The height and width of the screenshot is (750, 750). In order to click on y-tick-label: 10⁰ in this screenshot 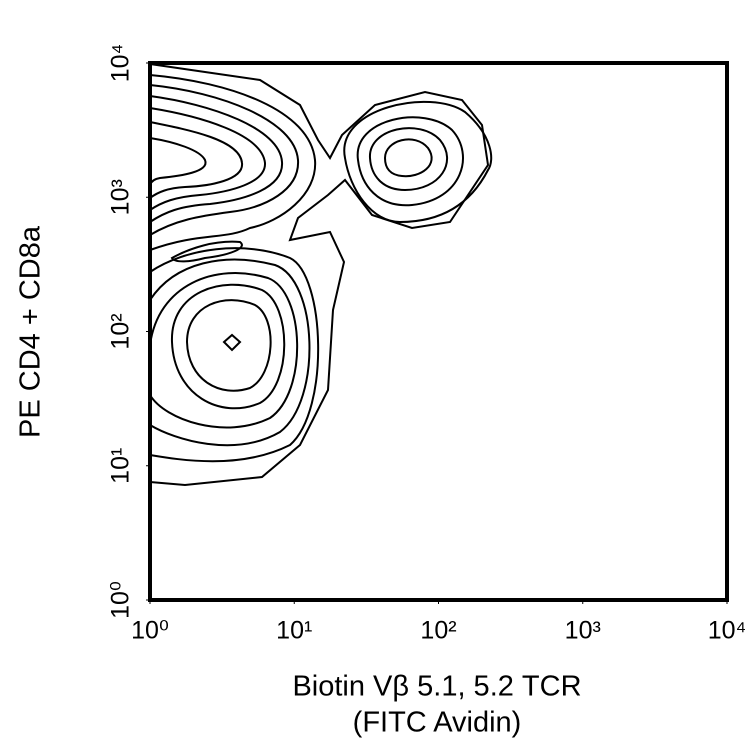, I will do `click(121, 600)`.